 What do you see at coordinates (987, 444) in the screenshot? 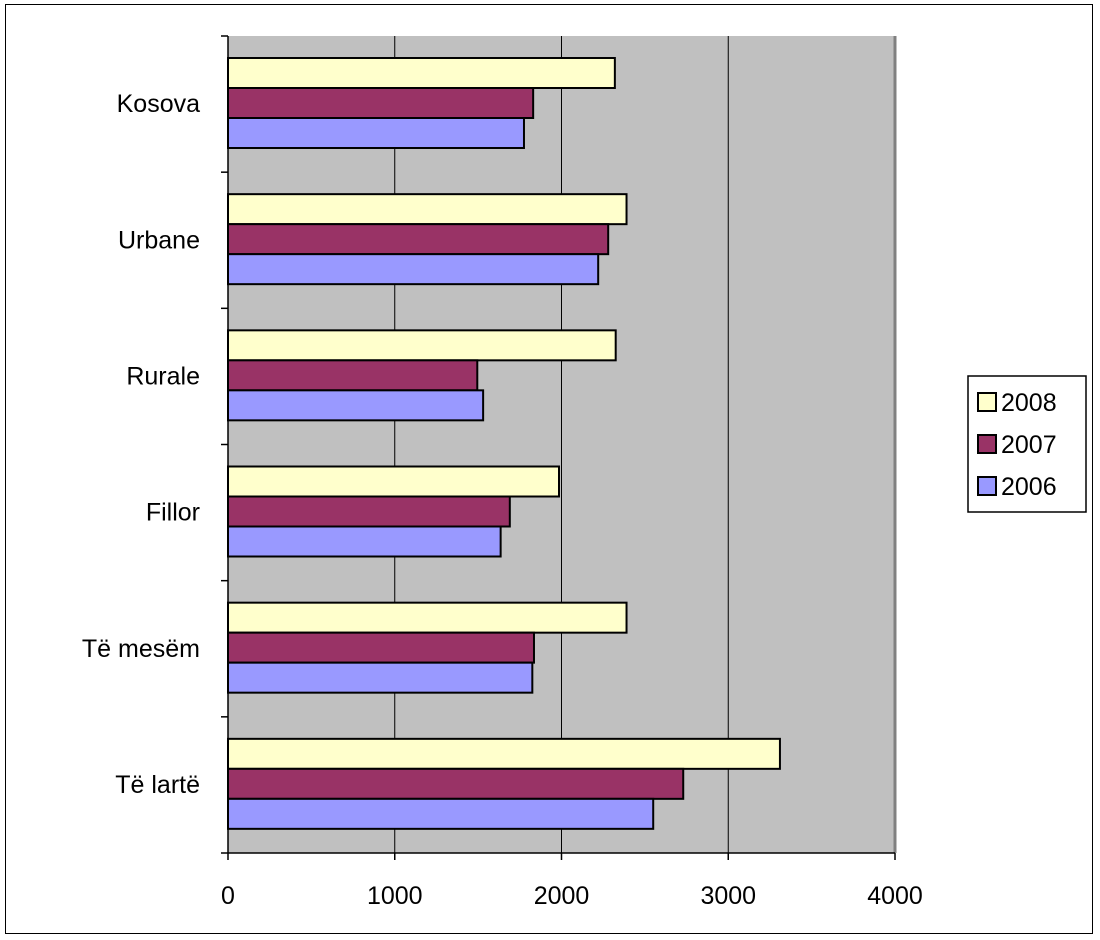
I see `legend-swatch-2007` at bounding box center [987, 444].